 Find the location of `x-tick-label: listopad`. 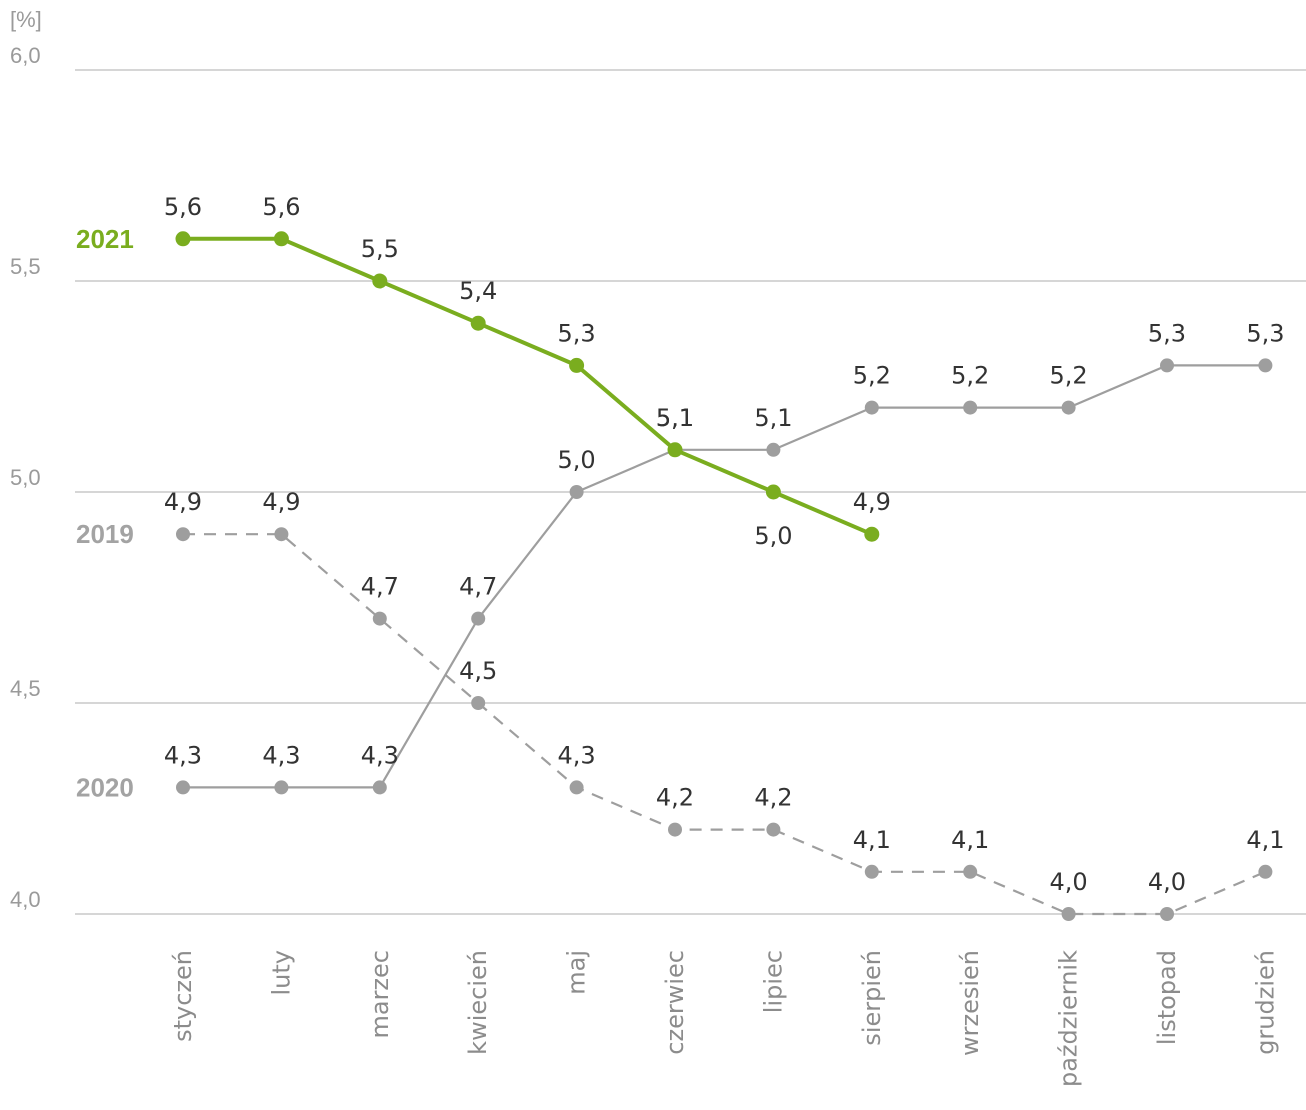

x-tick-label: listopad is located at coordinates (1167, 997).